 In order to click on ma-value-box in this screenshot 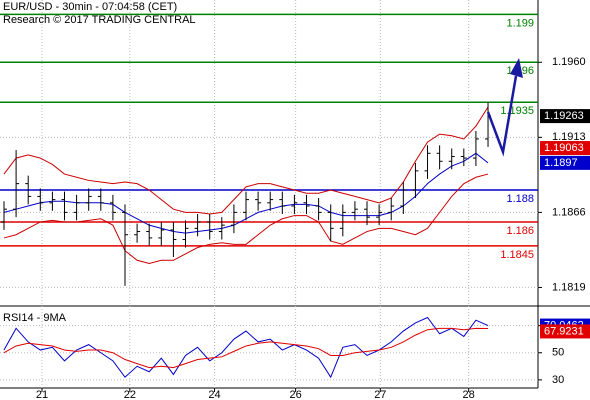, I will do `click(565, 162)`.